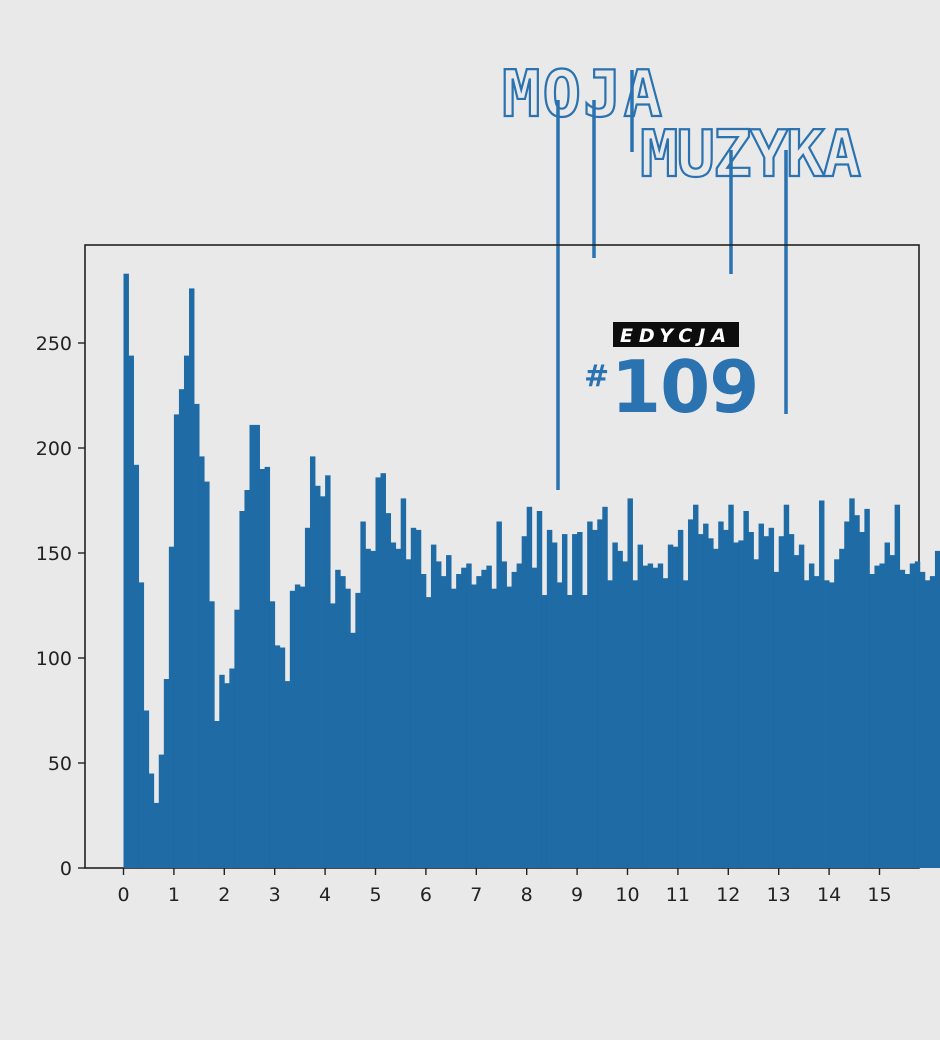 The width and height of the screenshot is (940, 1040). What do you see at coordinates (325, 895) in the screenshot?
I see `x-tick-label: 4` at bounding box center [325, 895].